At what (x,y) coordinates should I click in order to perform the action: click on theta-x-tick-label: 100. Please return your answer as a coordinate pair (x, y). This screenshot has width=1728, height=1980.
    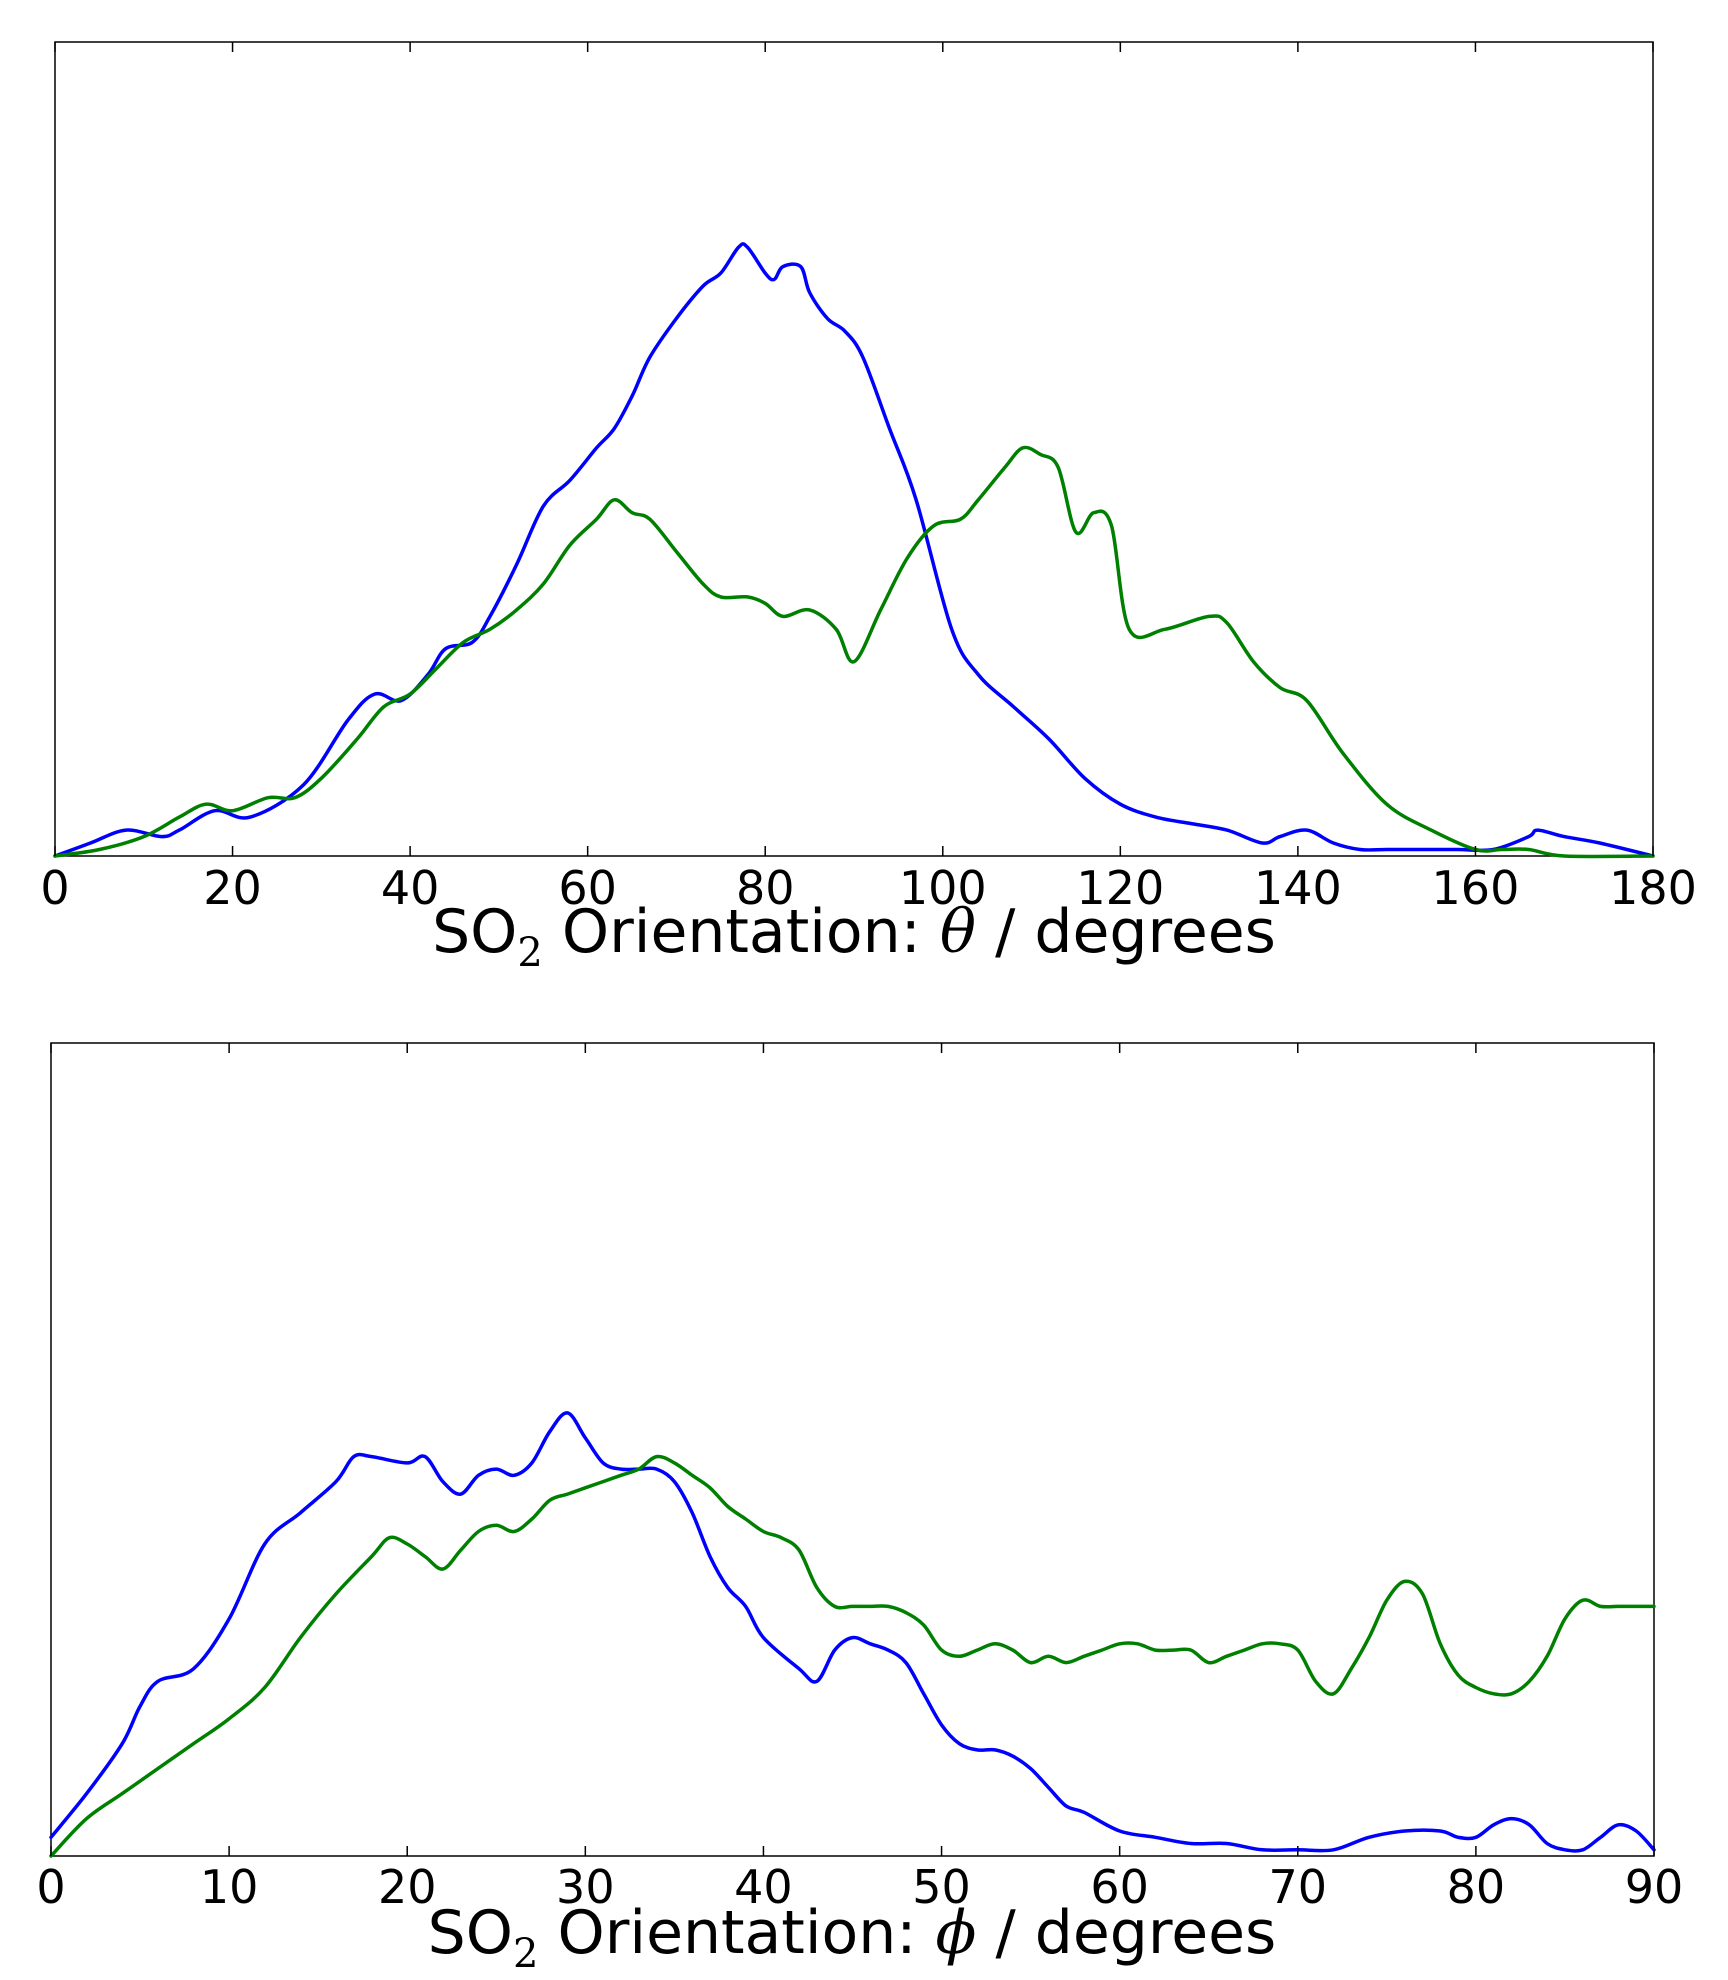
    Looking at the image, I should click on (943, 888).